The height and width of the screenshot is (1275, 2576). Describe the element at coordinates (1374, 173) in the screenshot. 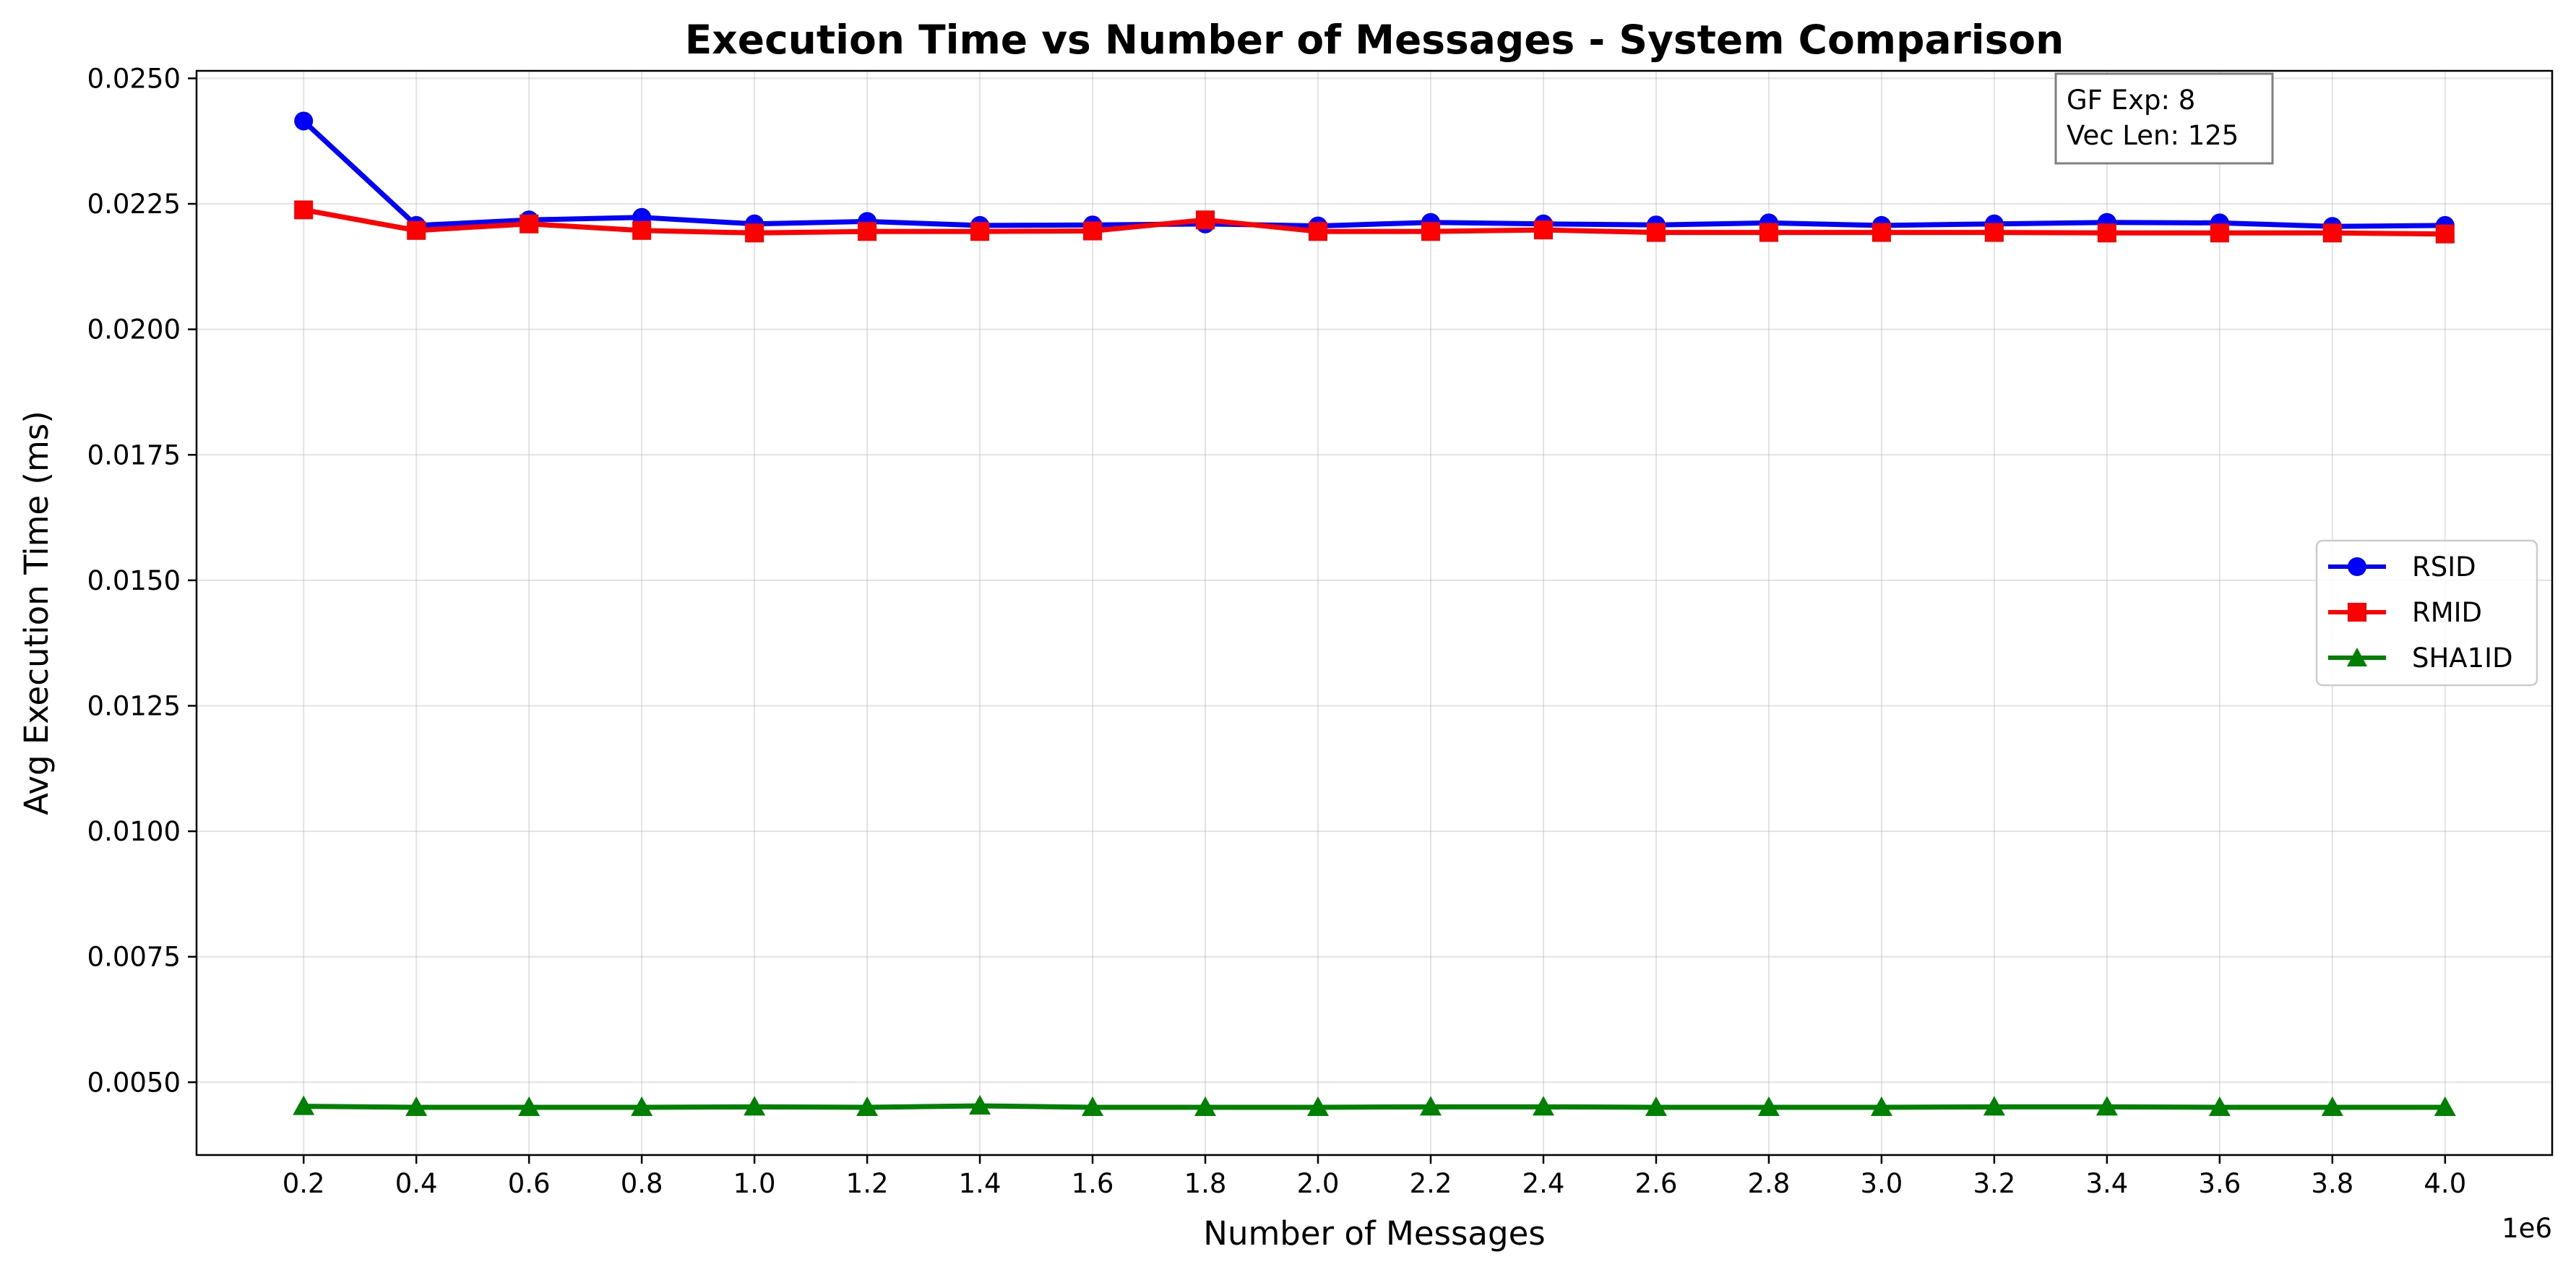

I see `series-line-rsid` at that location.